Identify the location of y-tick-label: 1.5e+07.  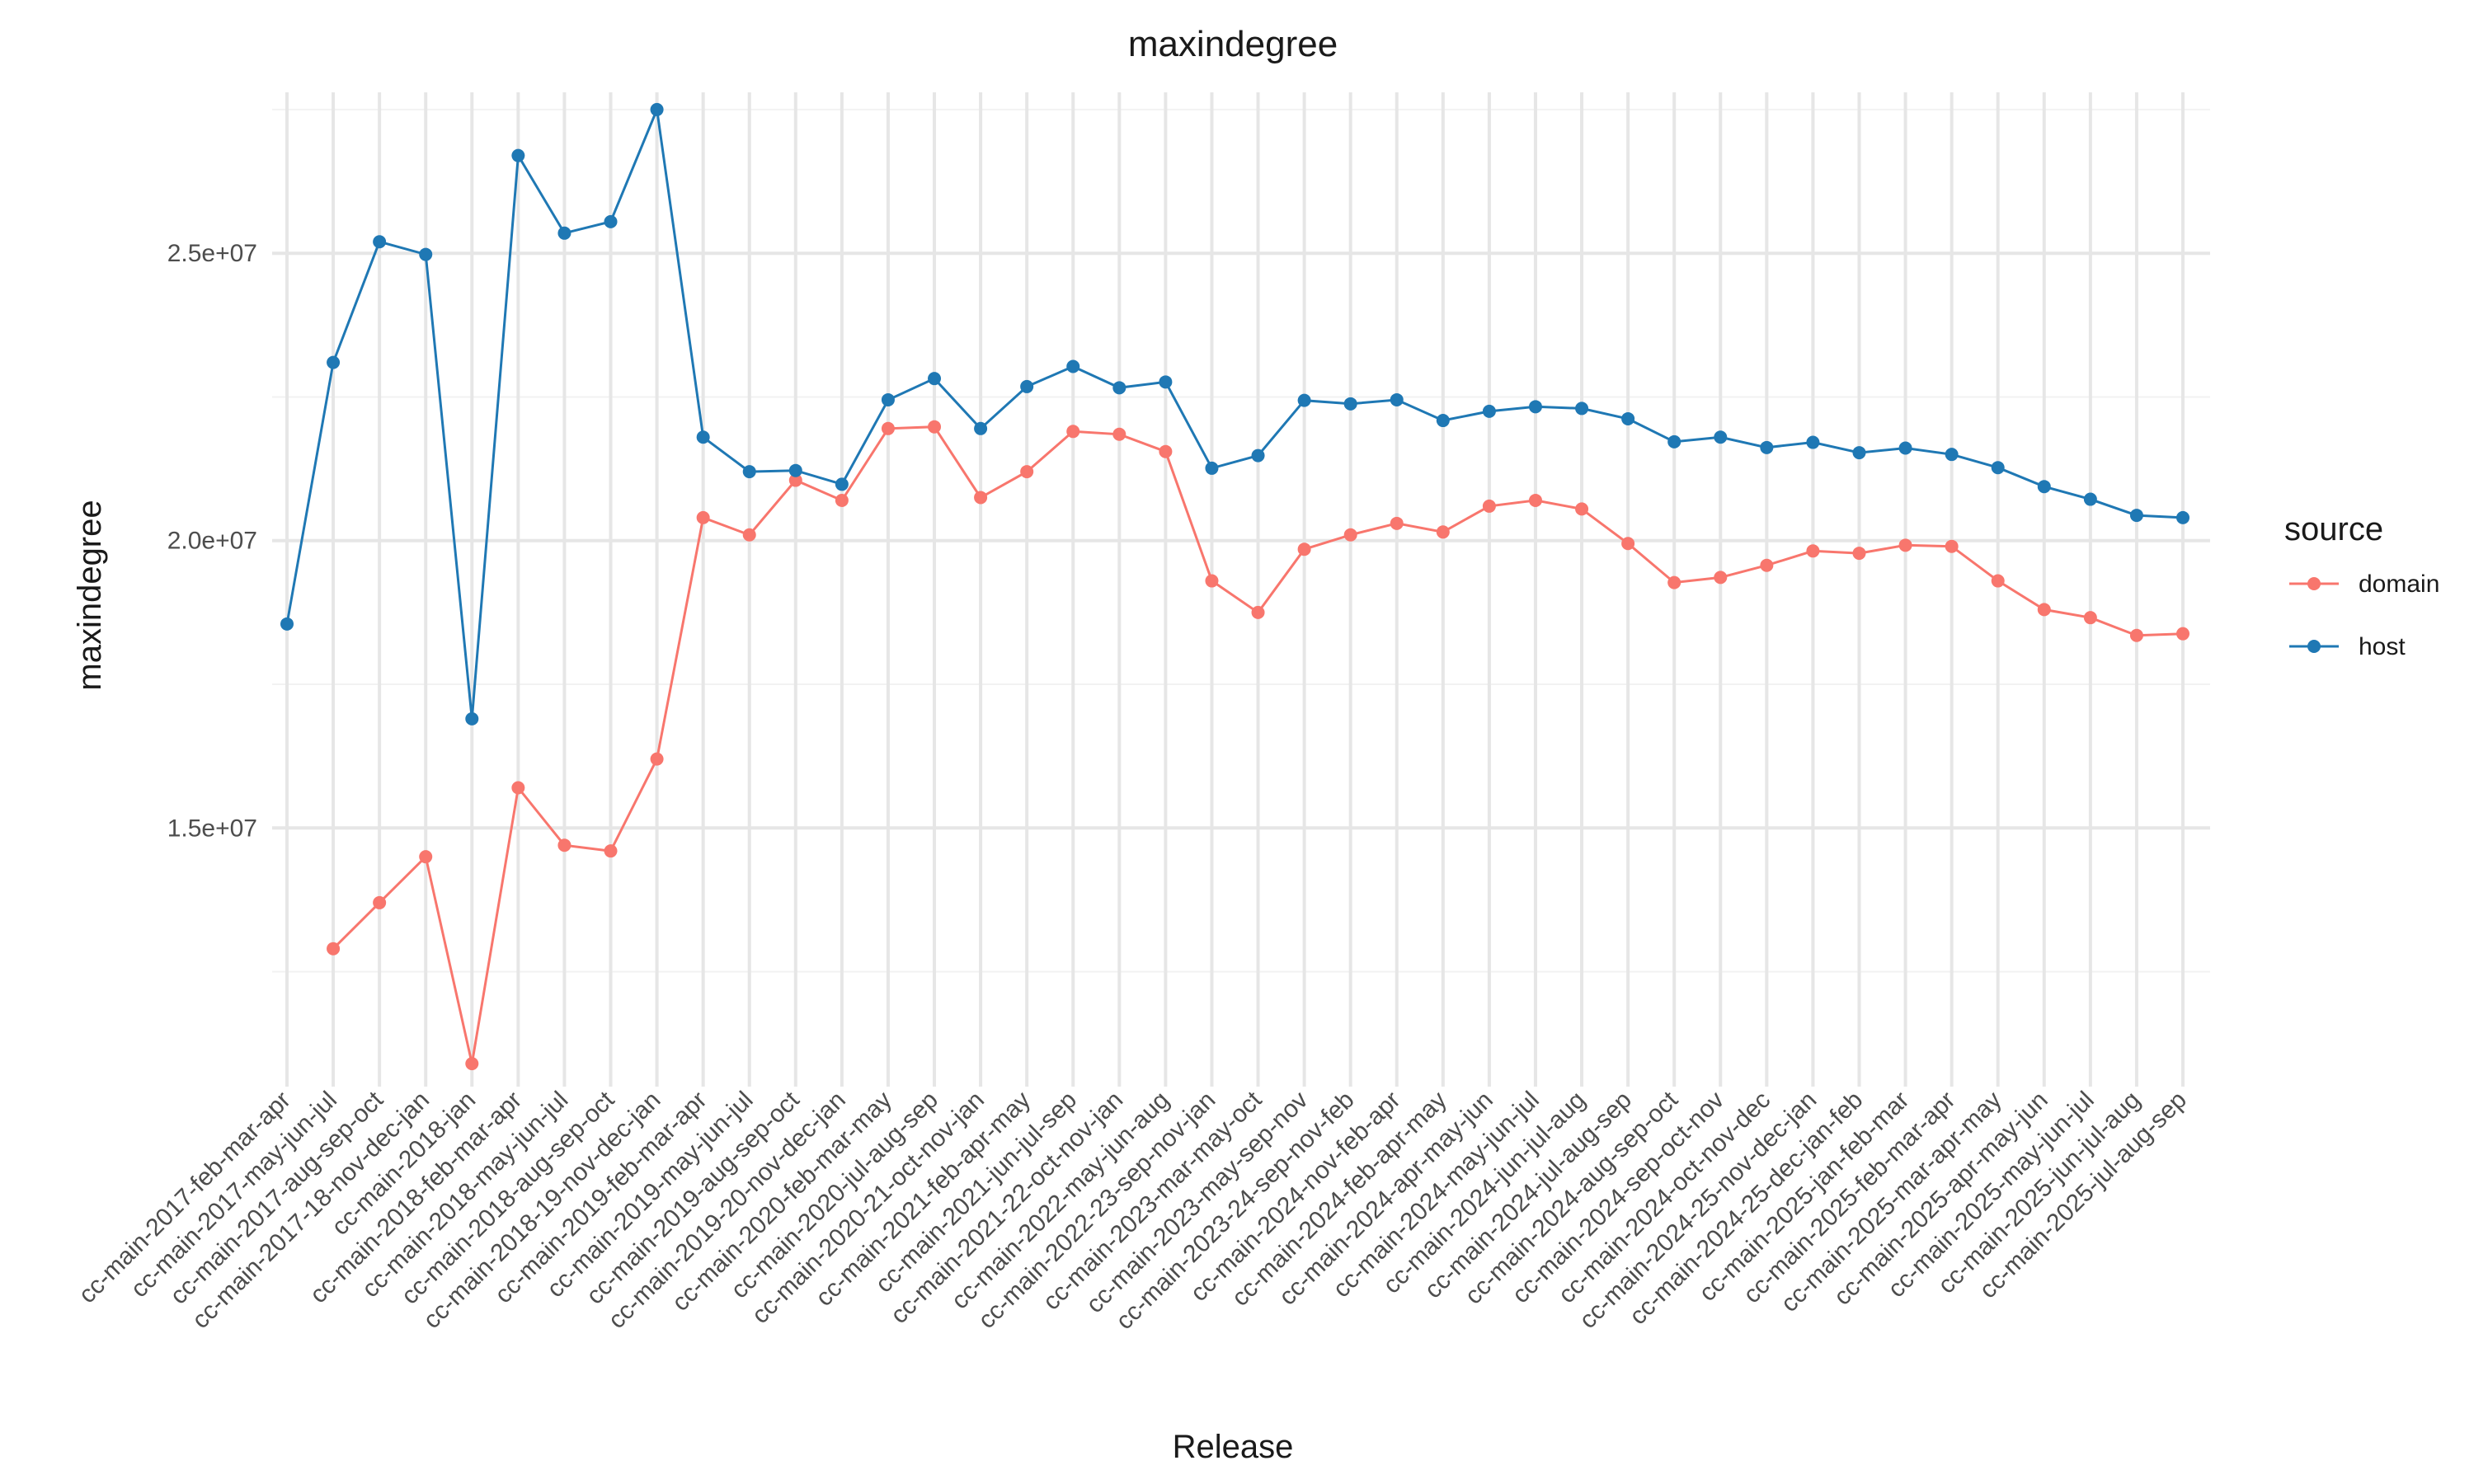
(212, 828).